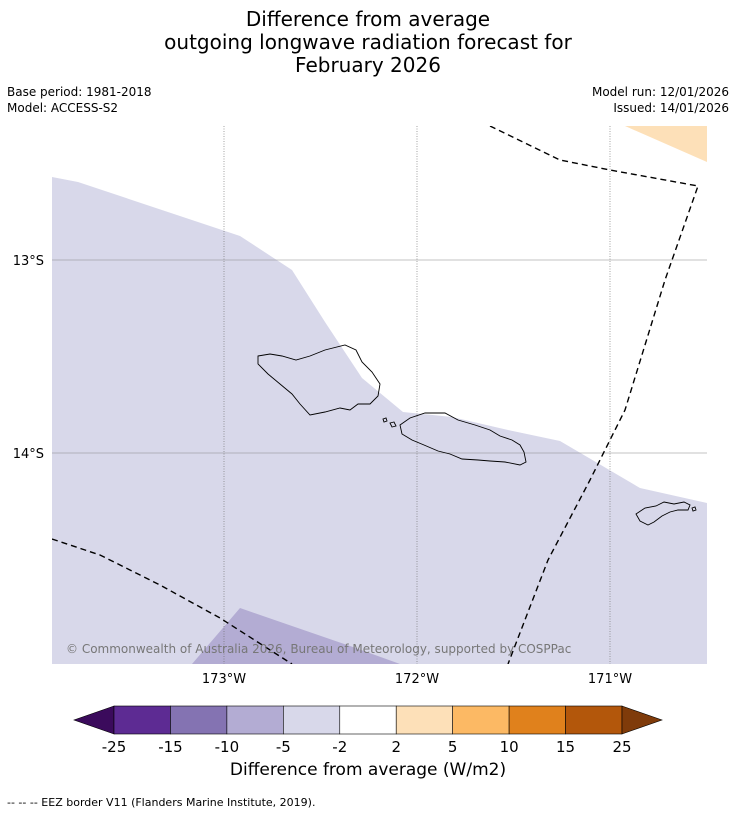 This screenshot has height=816, width=736. I want to click on title-line-2: outgoing longwave radiation forecast for, so click(368, 42).